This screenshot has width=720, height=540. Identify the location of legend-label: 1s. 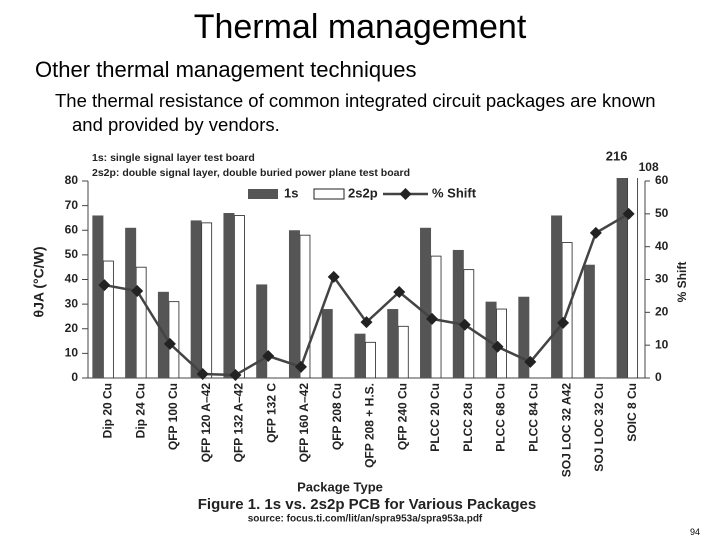
(291, 192).